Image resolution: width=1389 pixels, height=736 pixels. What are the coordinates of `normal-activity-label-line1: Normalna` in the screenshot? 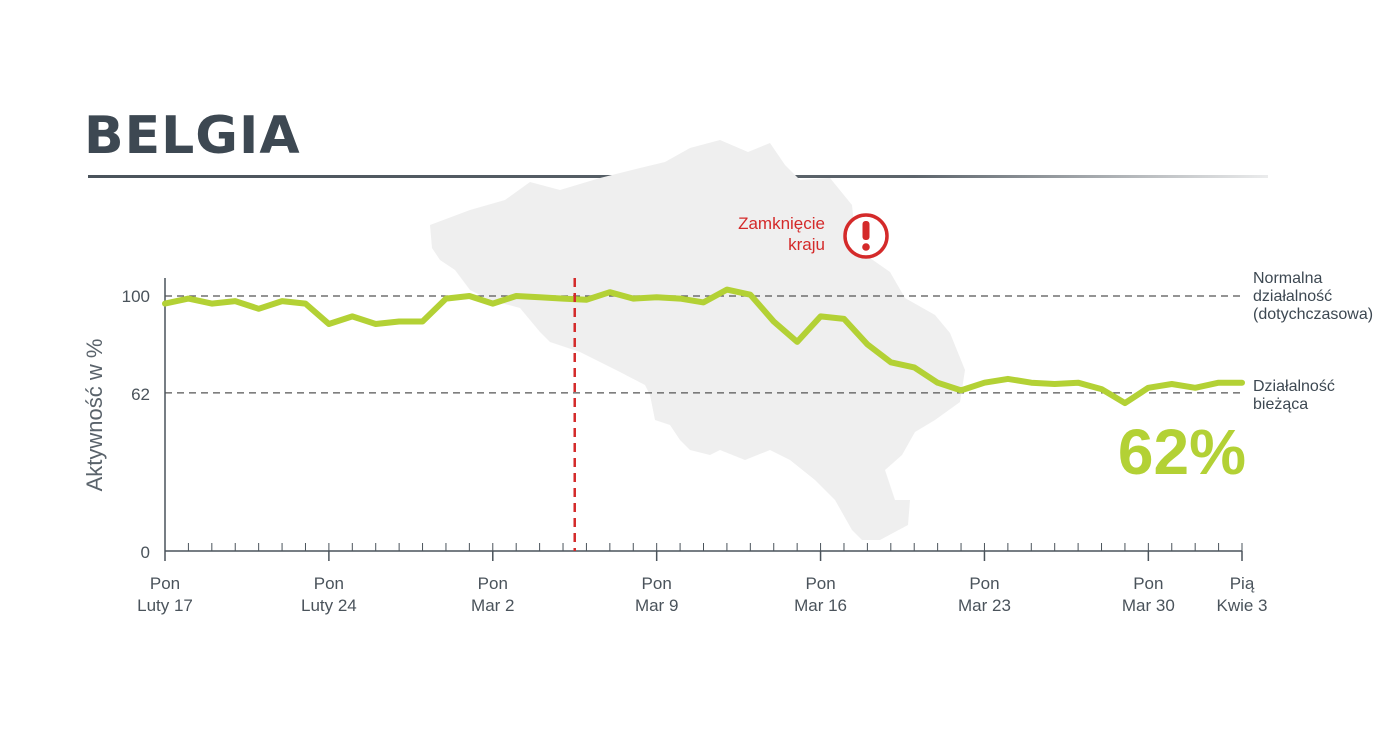 It's located at (1287, 278).